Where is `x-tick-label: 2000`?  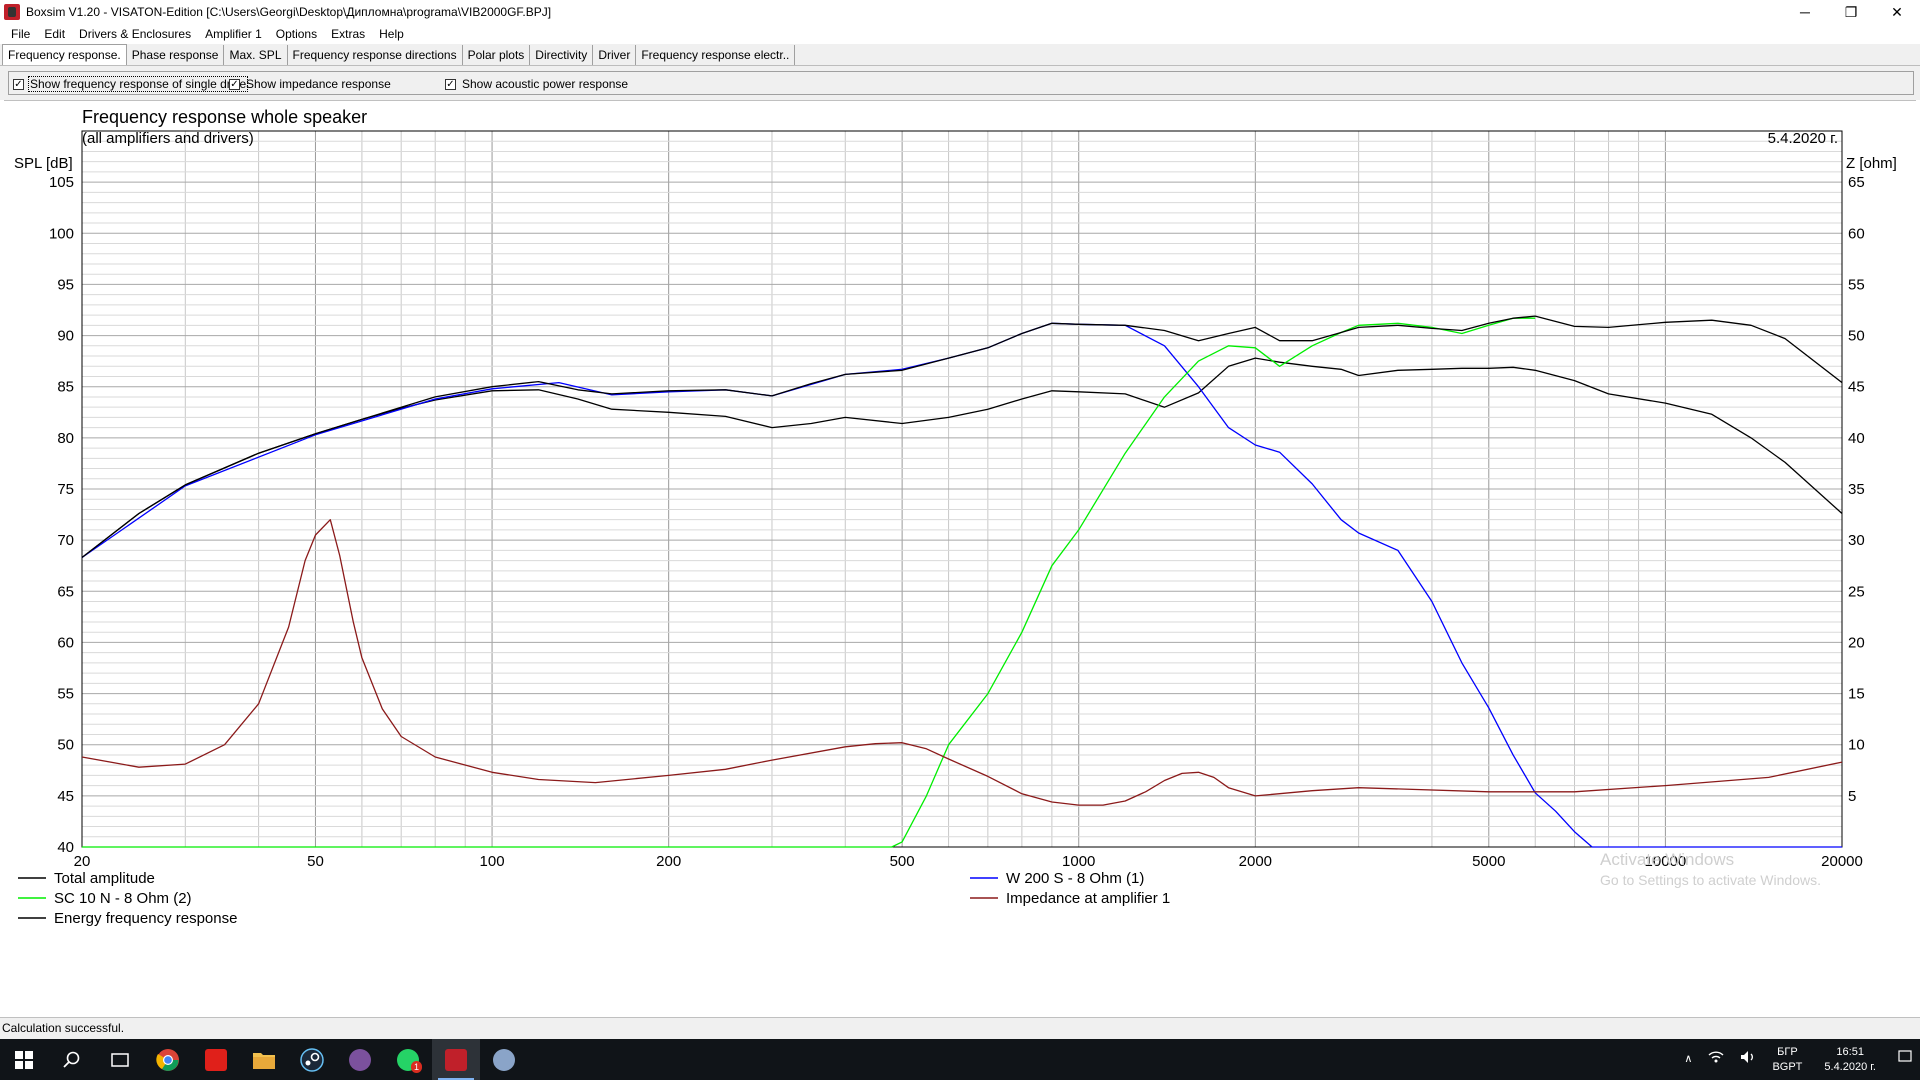
x-tick-label: 2000 is located at coordinates (1255, 861).